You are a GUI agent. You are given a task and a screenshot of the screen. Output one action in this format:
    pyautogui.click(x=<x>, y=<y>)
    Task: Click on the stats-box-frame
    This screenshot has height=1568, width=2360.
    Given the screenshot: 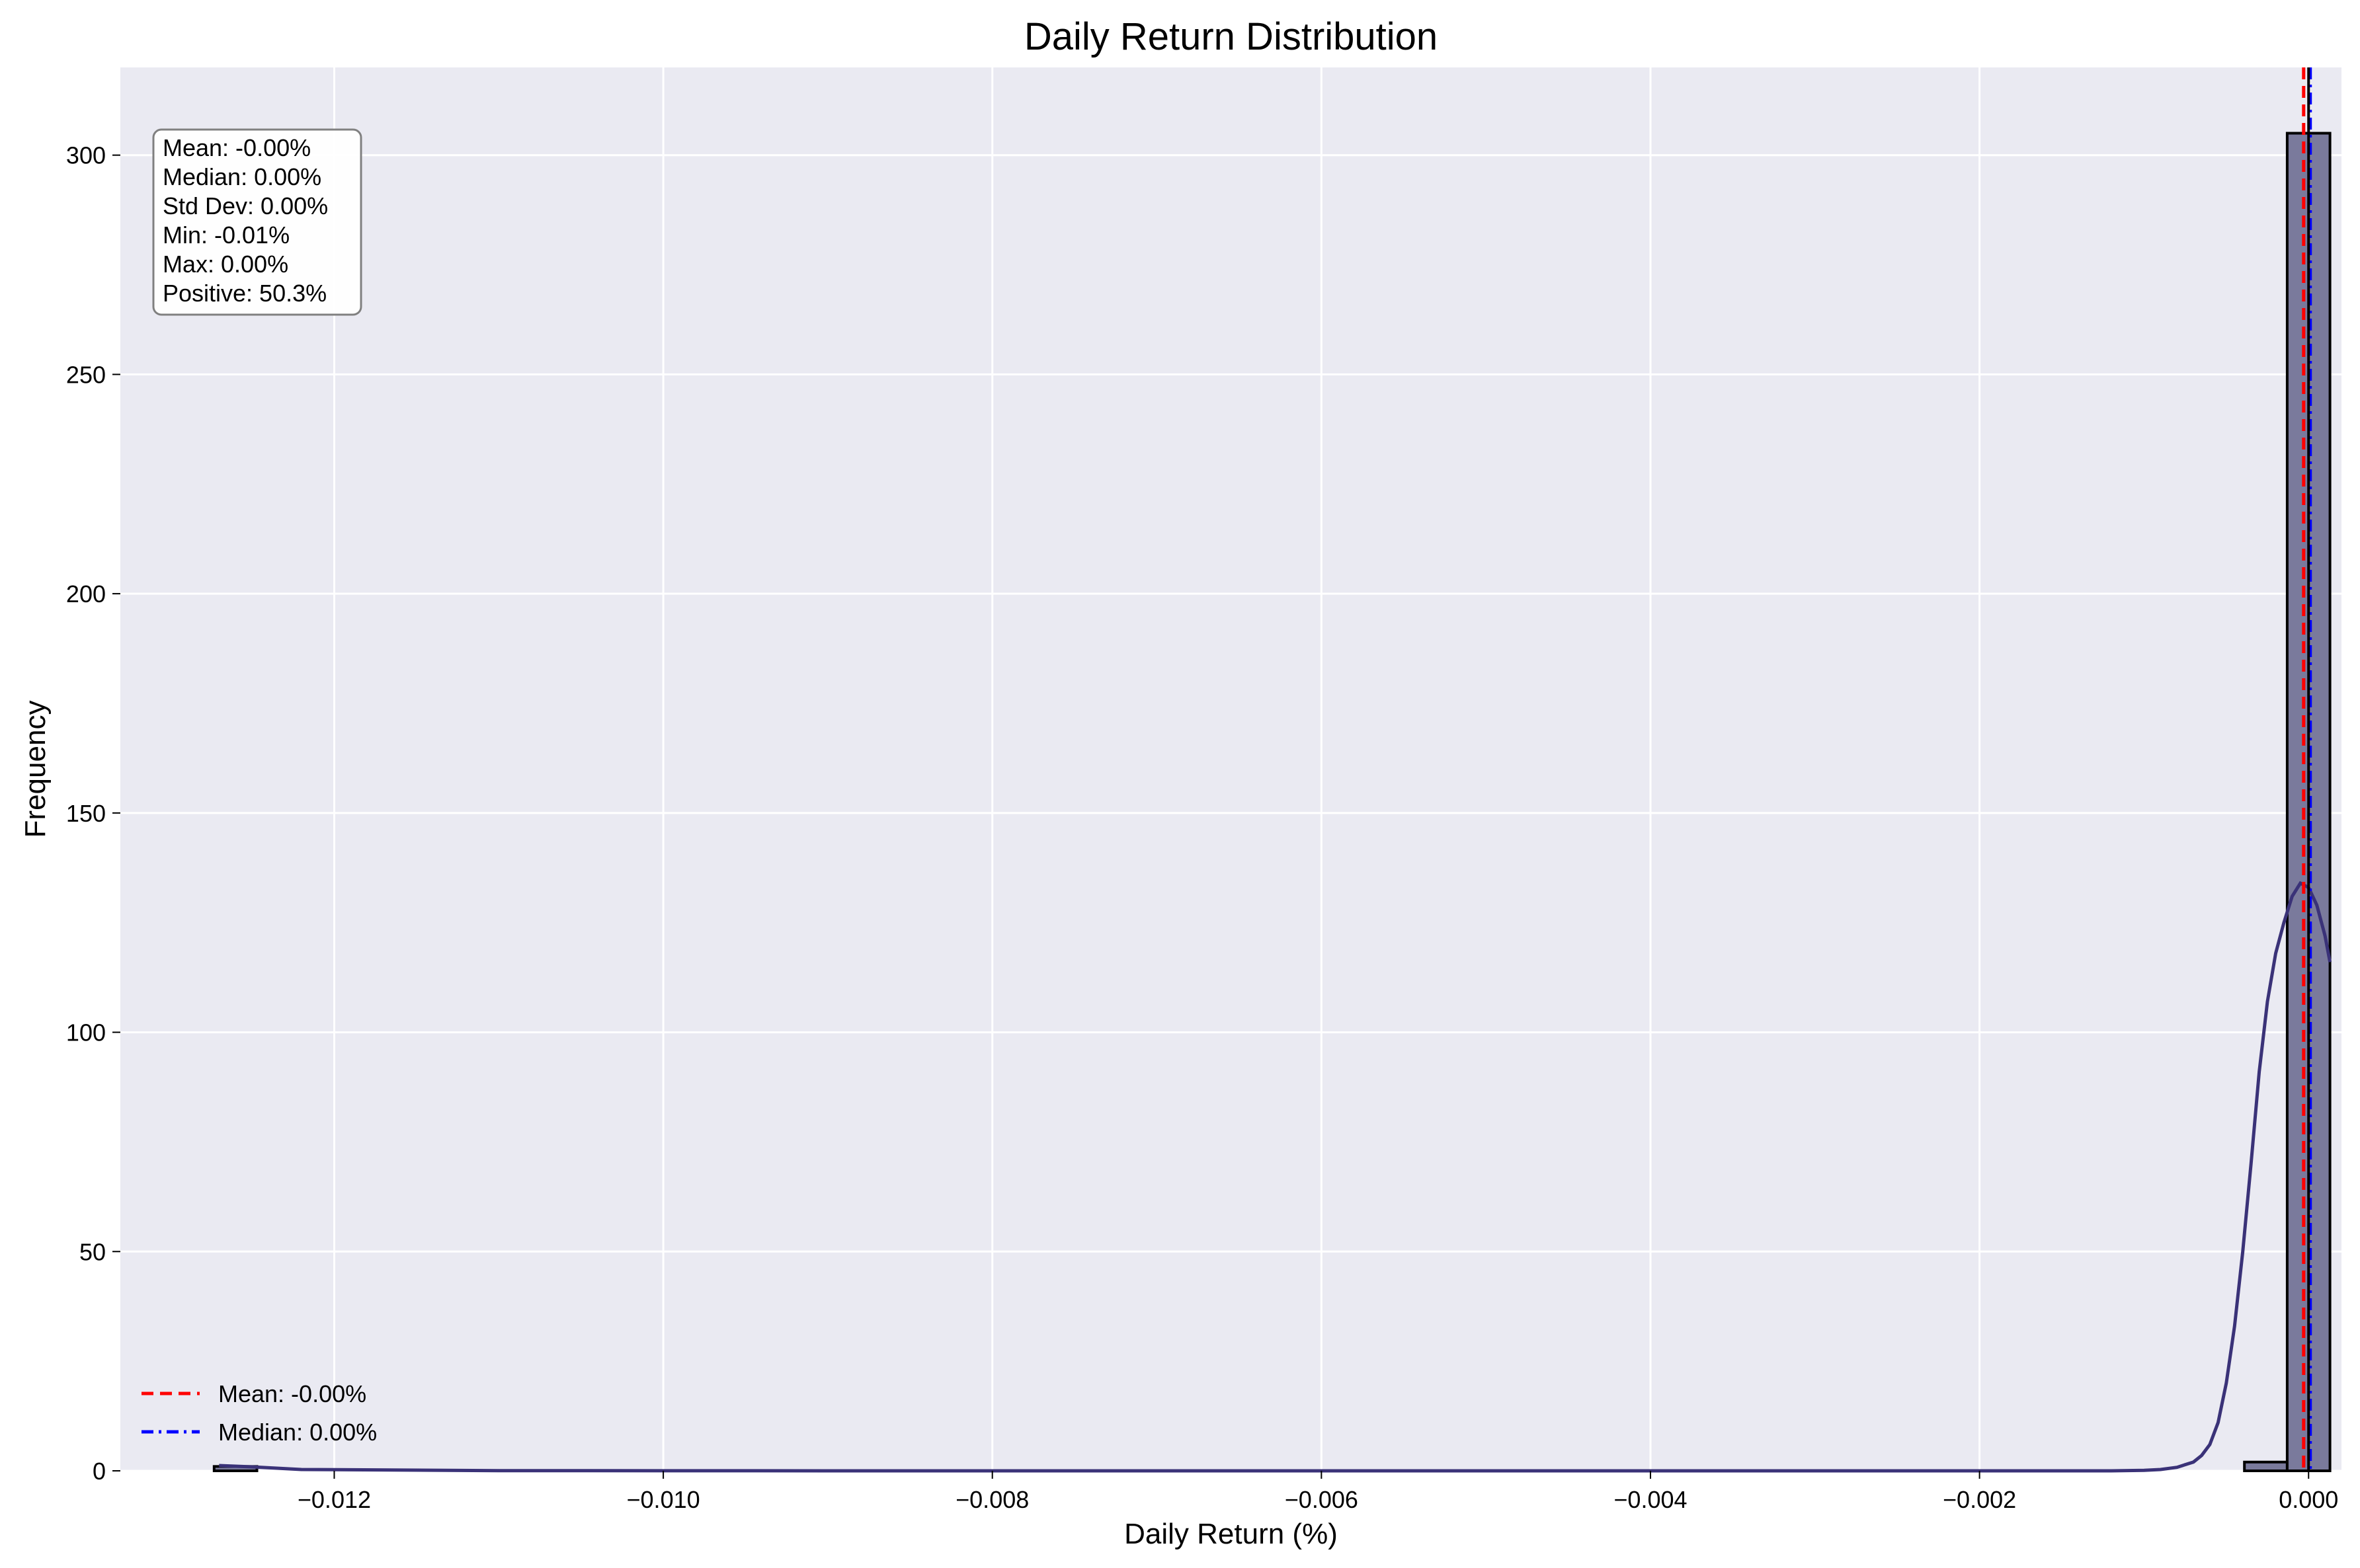 What is the action you would take?
    pyautogui.click(x=257, y=222)
    